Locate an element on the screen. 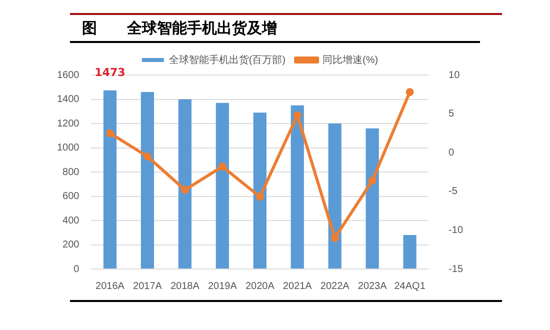  data-label: 1473 is located at coordinates (110, 72).